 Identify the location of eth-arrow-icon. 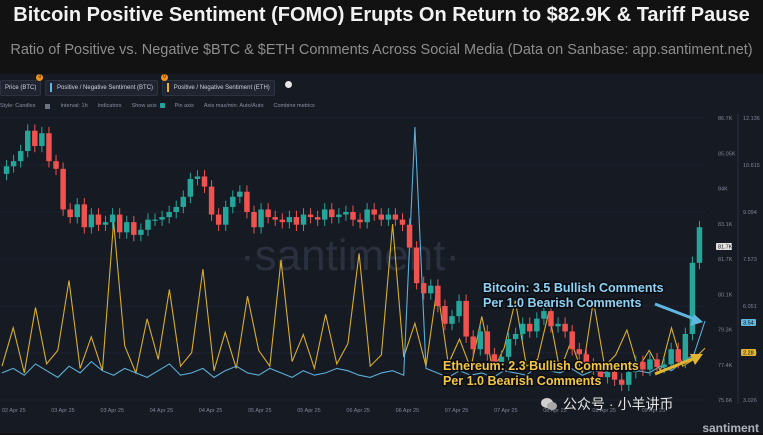
(676, 365).